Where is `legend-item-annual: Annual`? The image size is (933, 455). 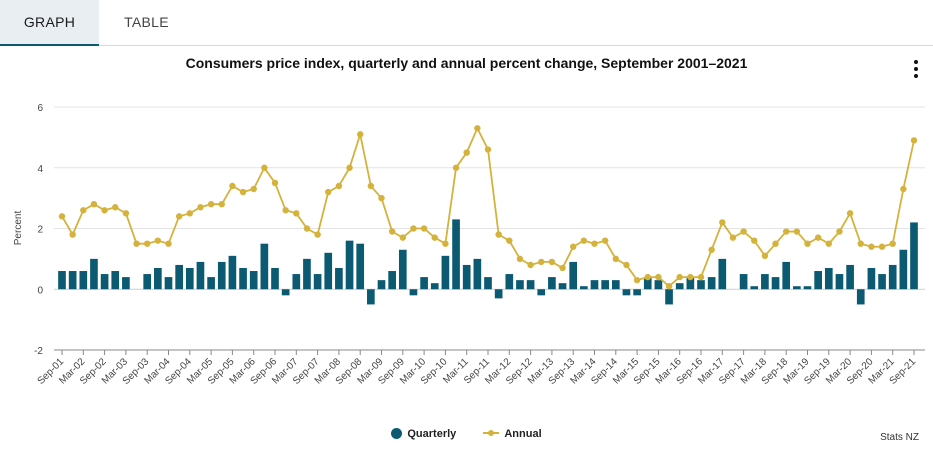
legend-item-annual: Annual is located at coordinates (512, 434).